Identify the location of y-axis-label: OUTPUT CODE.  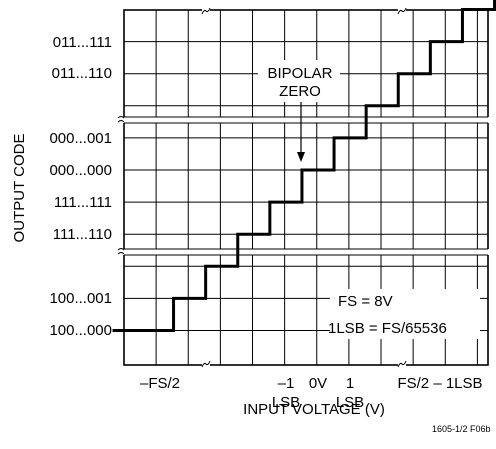
(19, 188).